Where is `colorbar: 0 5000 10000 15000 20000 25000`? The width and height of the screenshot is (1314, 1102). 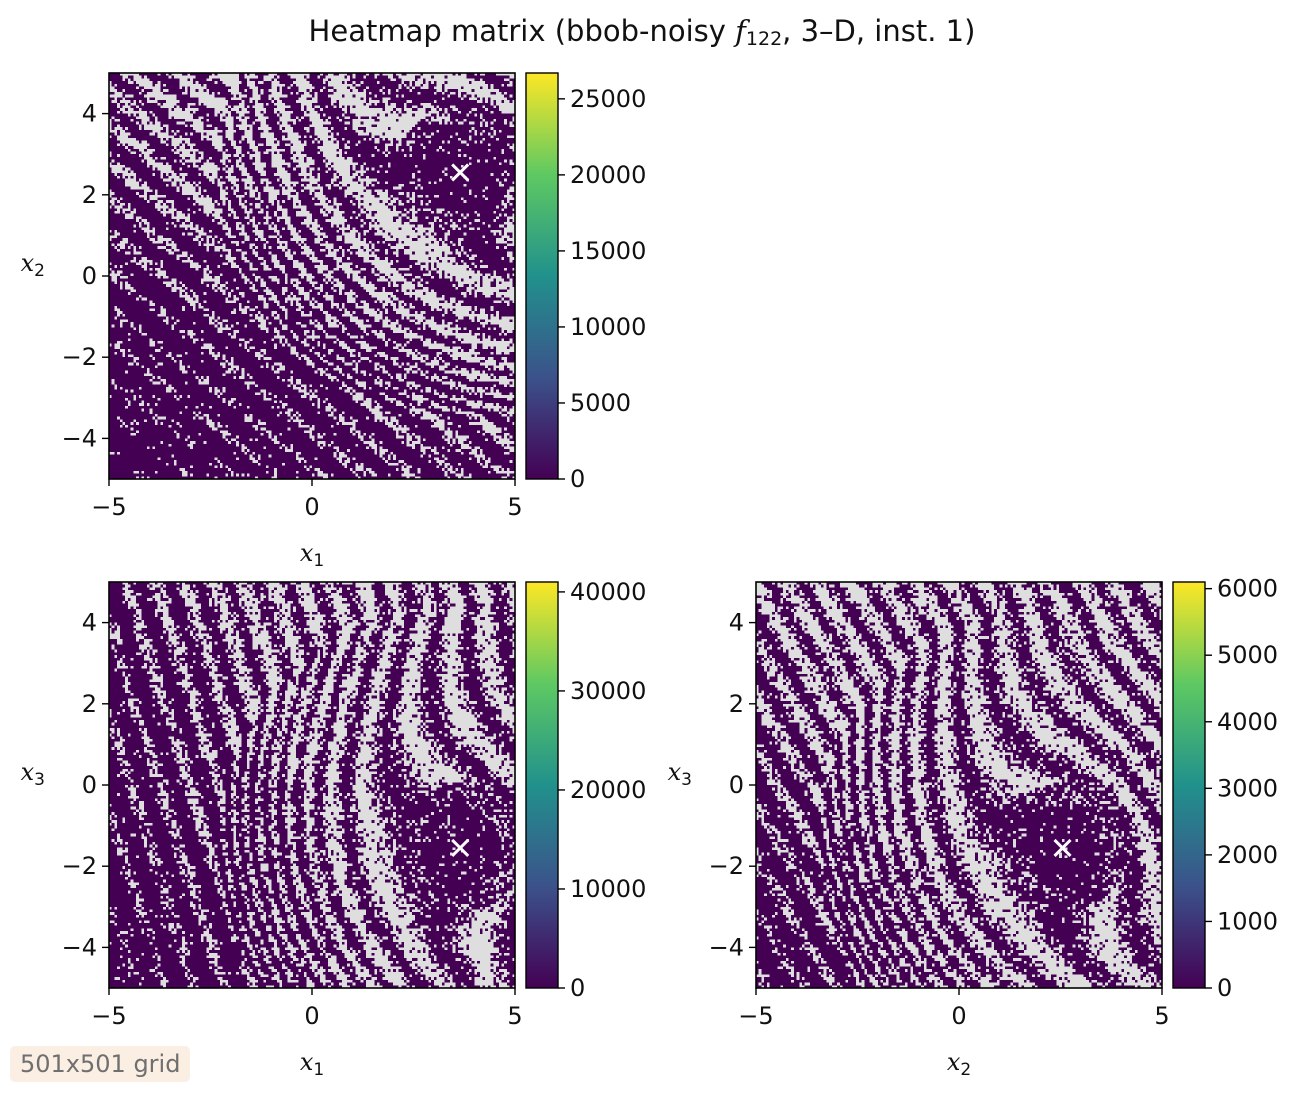
colorbar: 0 5000 10000 15000 20000 25000 is located at coordinates (585, 282).